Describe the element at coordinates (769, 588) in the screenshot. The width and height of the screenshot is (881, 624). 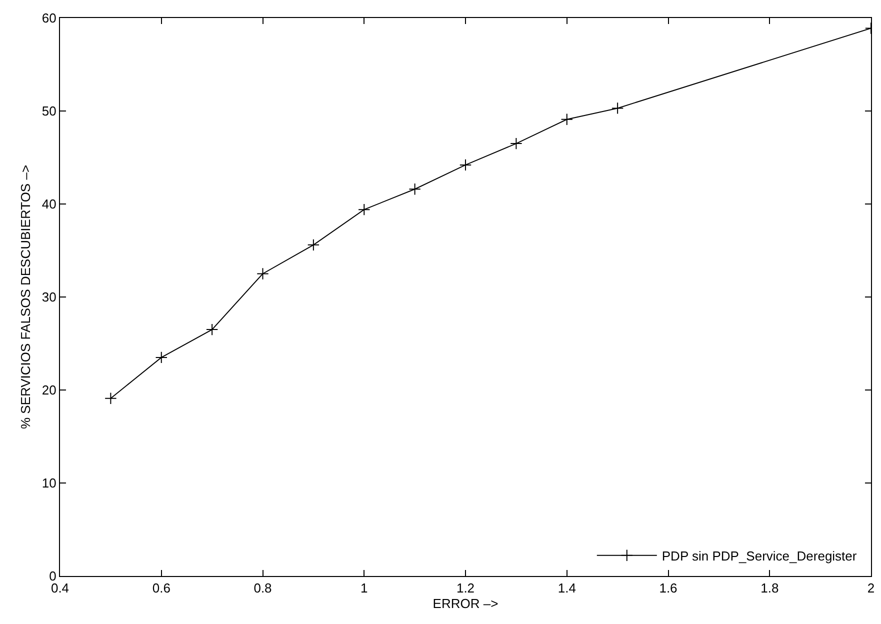
I see `x-tick-label: 1.8` at that location.